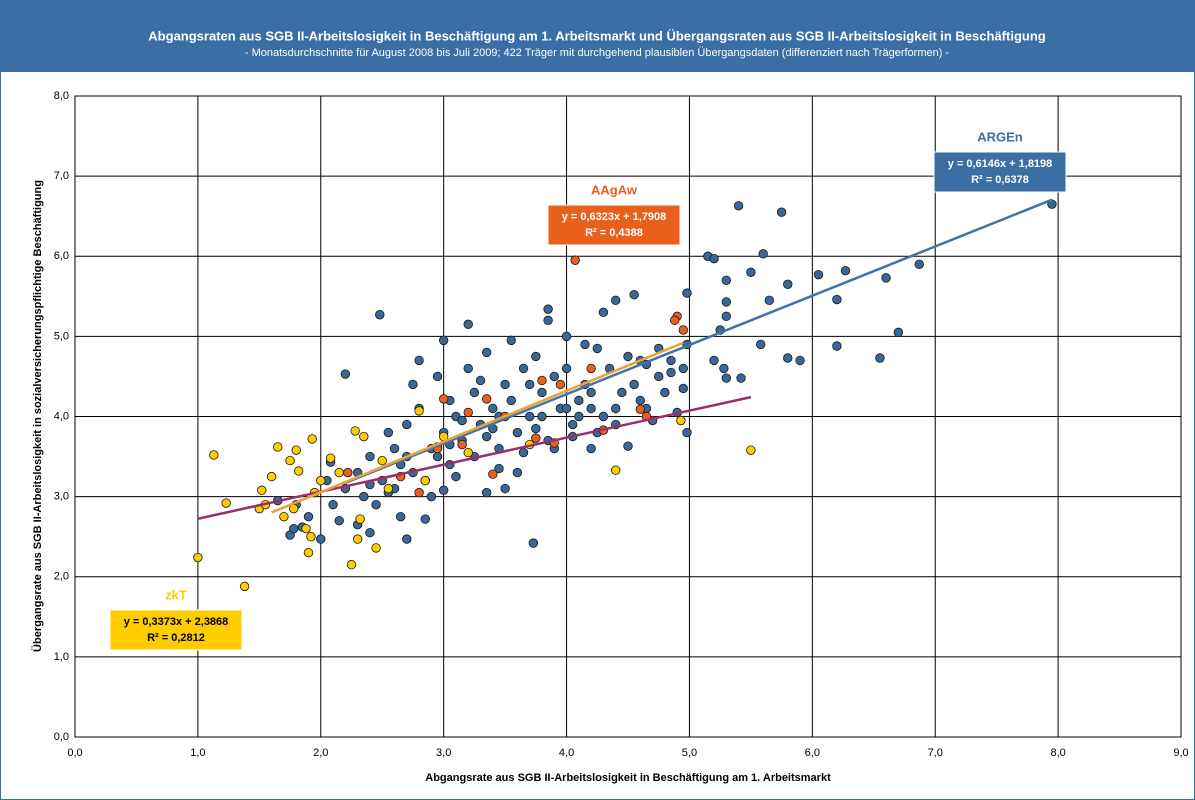 This screenshot has height=800, width=1195. What do you see at coordinates (197, 753) in the screenshot?
I see `x-tick-label: 1,0` at bounding box center [197, 753].